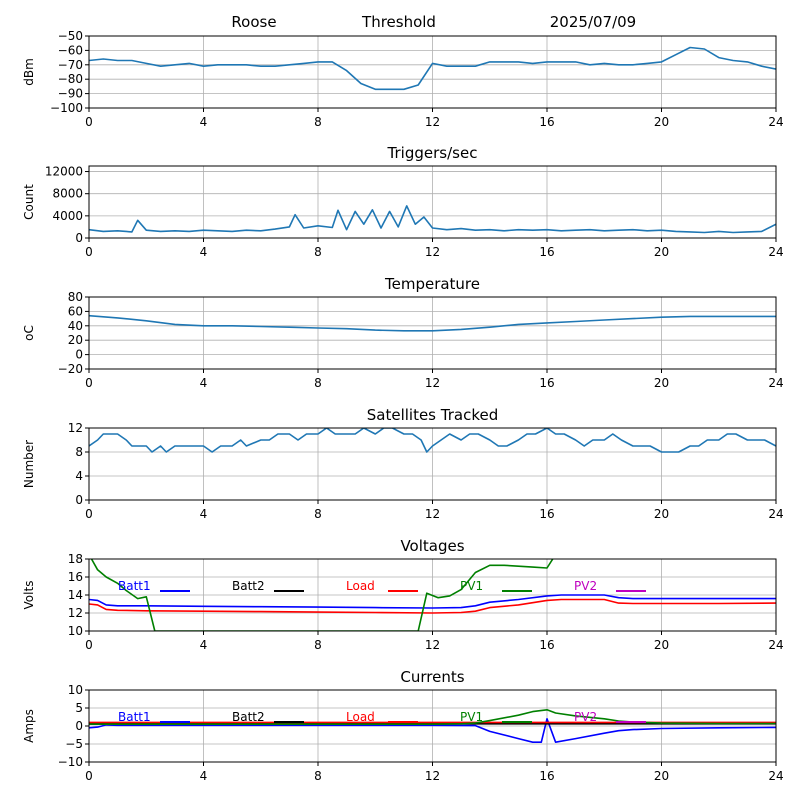 The image size is (800, 800). Describe the element at coordinates (66, 108) in the screenshot. I see `y-tick-label: −100` at that location.